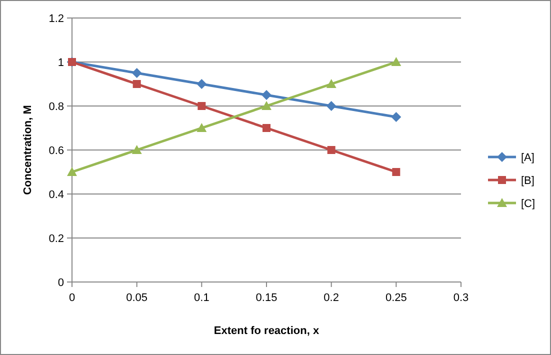 This screenshot has width=551, height=355. What do you see at coordinates (137, 298) in the screenshot?
I see `x-tick-label: 0.05` at bounding box center [137, 298].